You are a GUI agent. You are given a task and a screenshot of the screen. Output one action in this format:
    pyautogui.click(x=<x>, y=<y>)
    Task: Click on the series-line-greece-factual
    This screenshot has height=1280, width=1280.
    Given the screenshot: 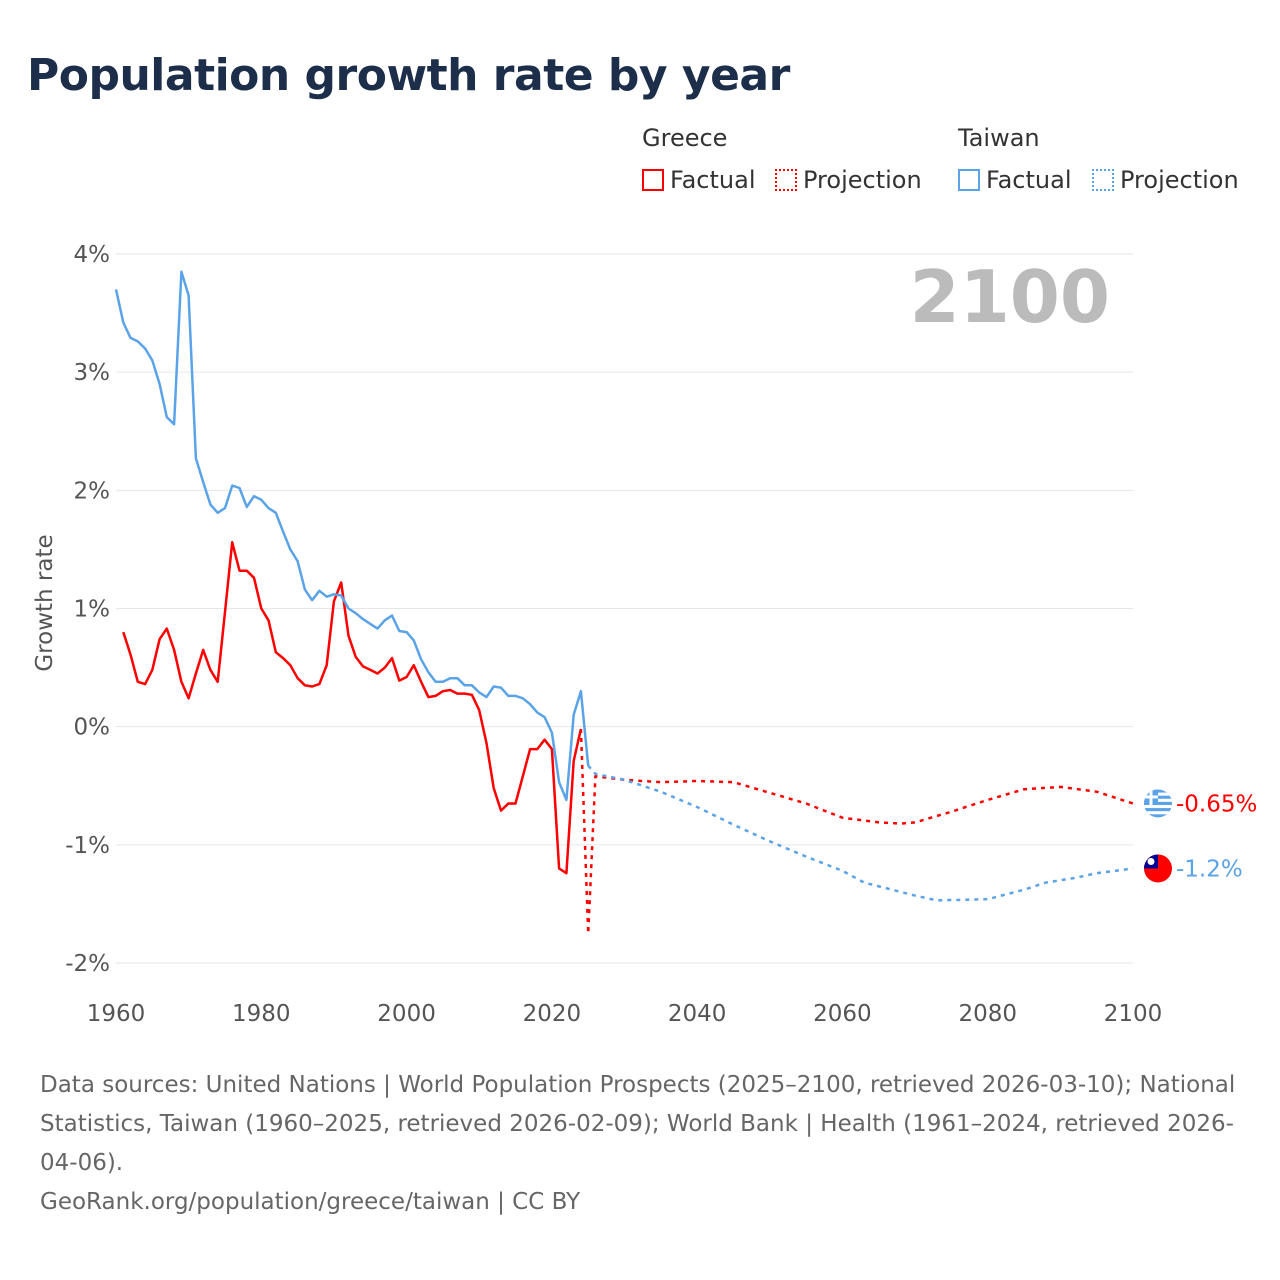 What is the action you would take?
    pyautogui.click(x=352, y=708)
    